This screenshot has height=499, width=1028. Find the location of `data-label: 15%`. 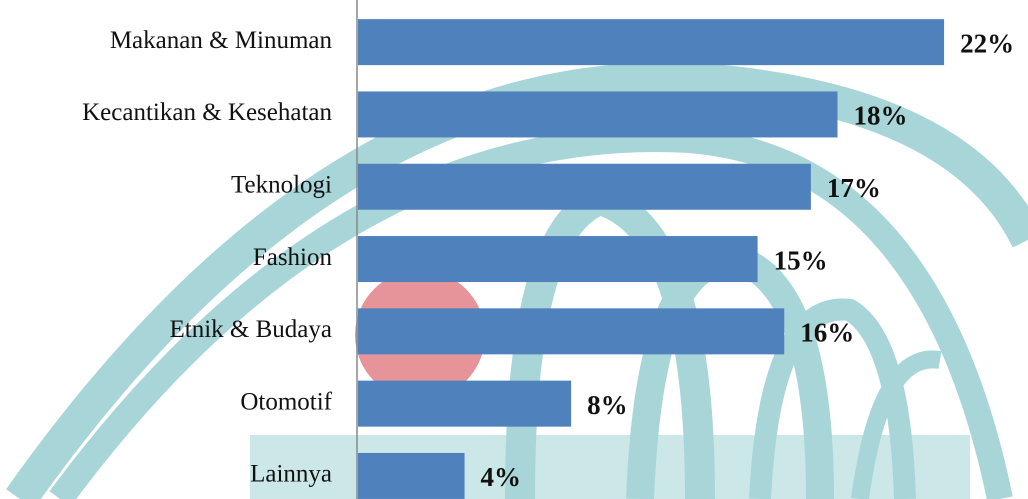

data-label: 15% is located at coordinates (801, 260).